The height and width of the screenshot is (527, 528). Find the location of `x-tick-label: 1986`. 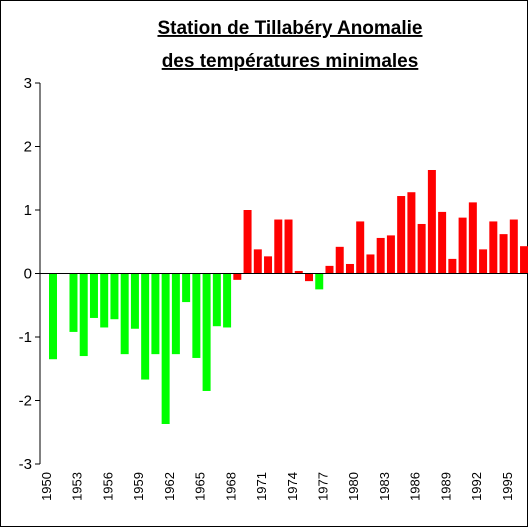

x-tick-label: 1986 is located at coordinates (415, 486).